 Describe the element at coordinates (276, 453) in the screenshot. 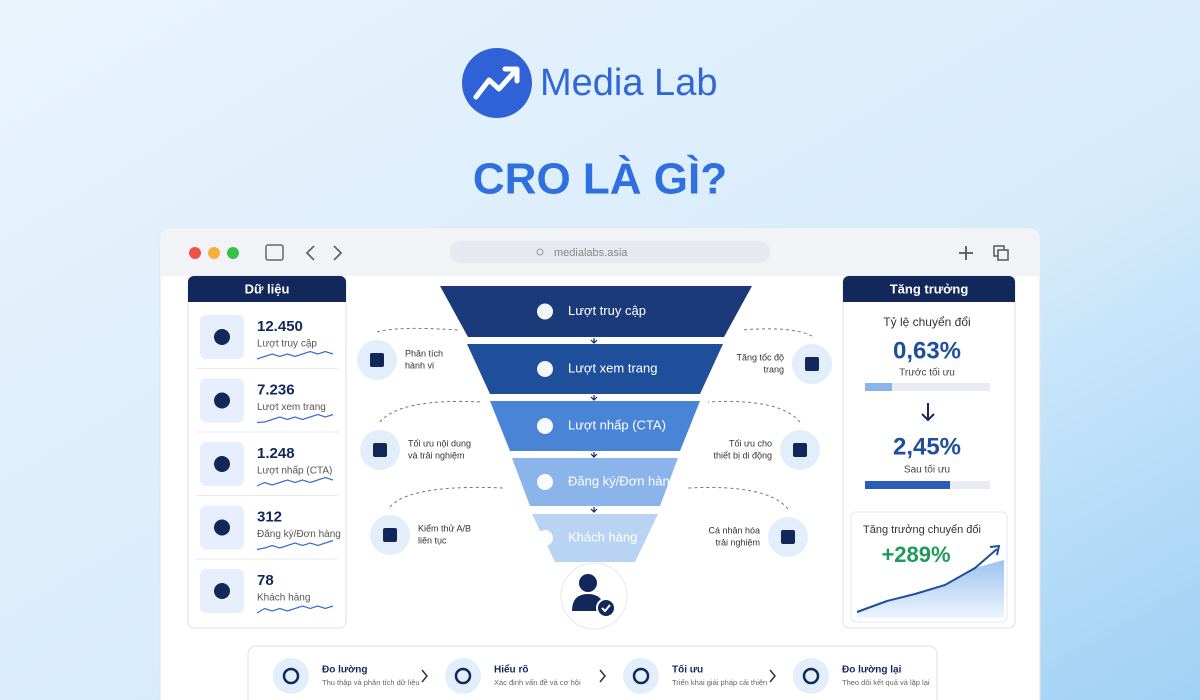

I see `item-value: 1.248` at that location.